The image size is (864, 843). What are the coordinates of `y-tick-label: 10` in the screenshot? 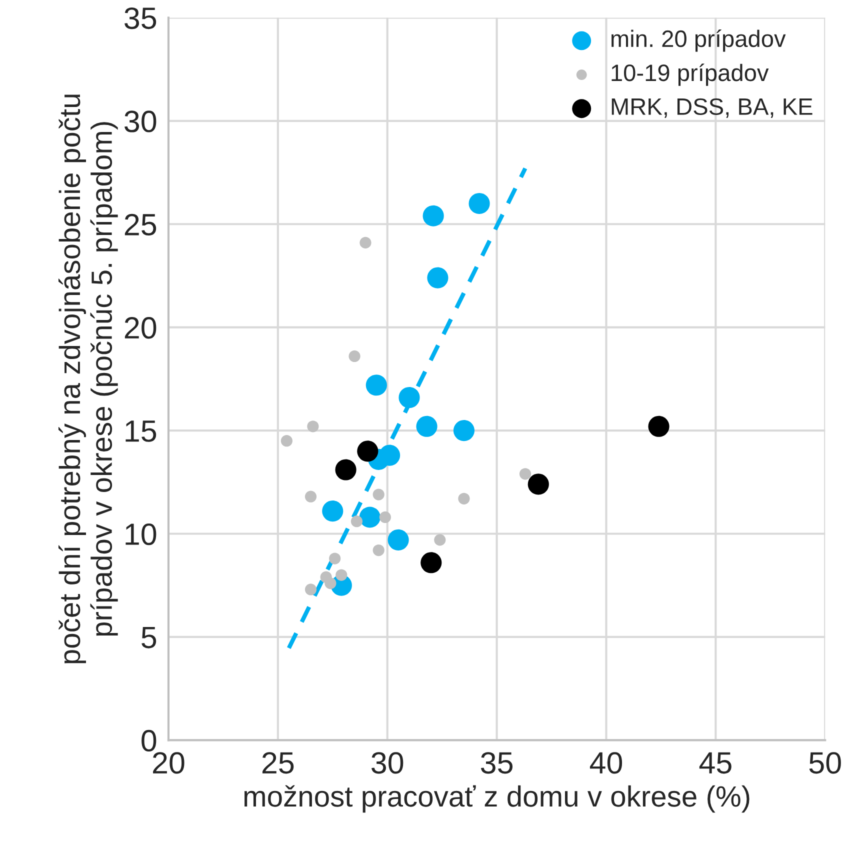 It's located at (141, 534).